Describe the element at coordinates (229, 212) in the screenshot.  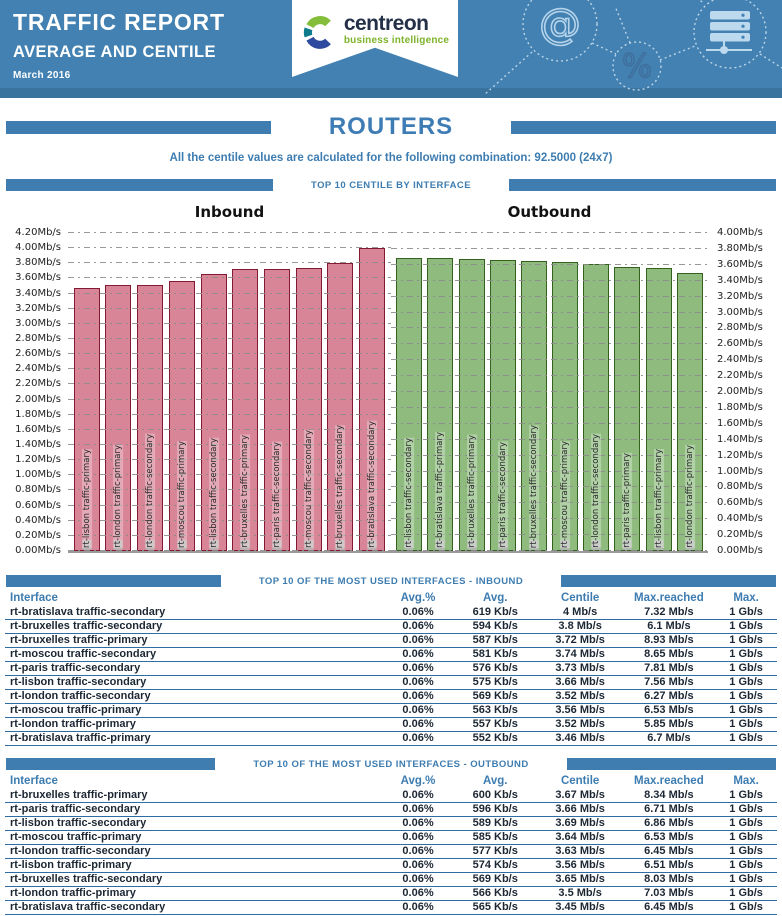
I see `chart-title: Inbound` at that location.